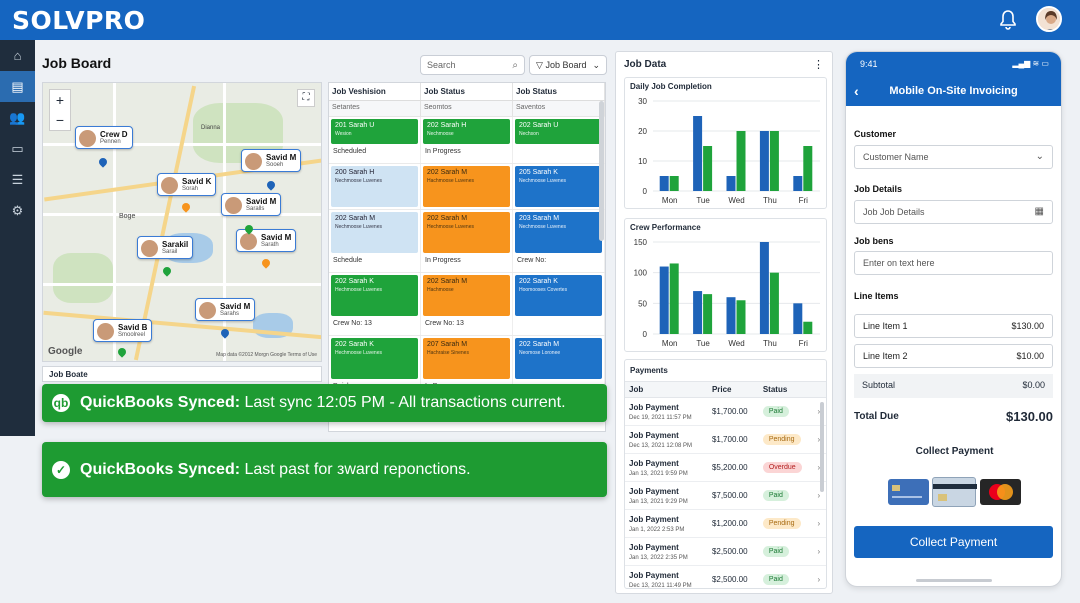  I want to click on list-icon: ☰, so click(17, 179).